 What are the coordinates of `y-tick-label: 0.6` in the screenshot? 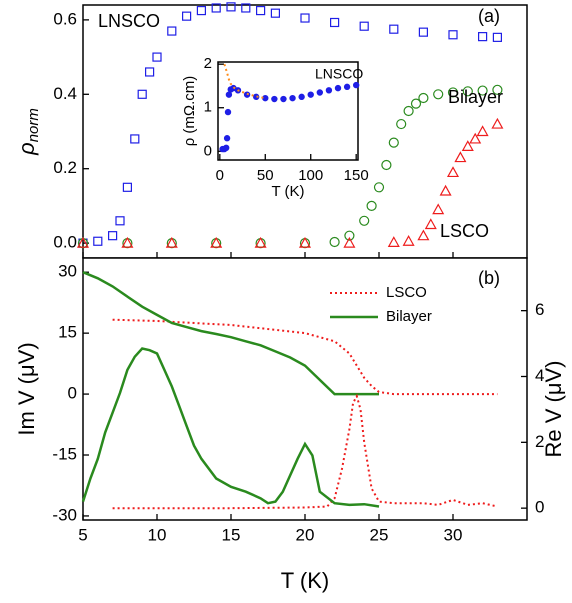 It's located at (65, 18).